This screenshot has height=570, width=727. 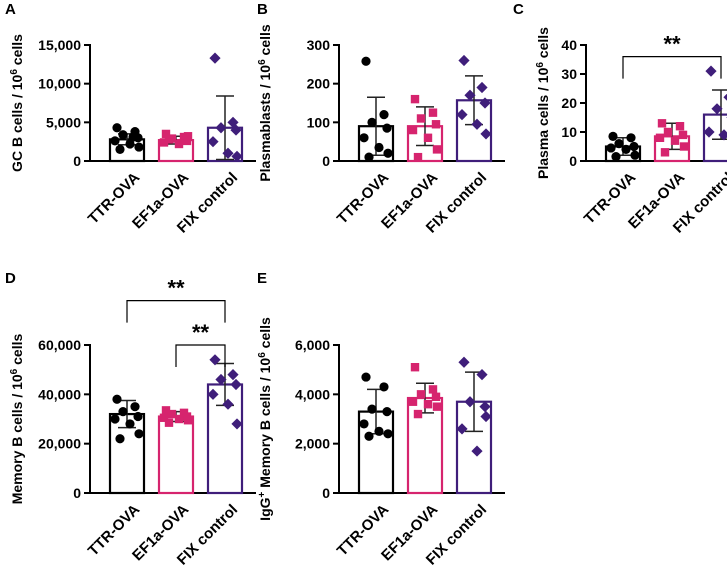 I want to click on panel-letter: A, so click(x=10, y=9).